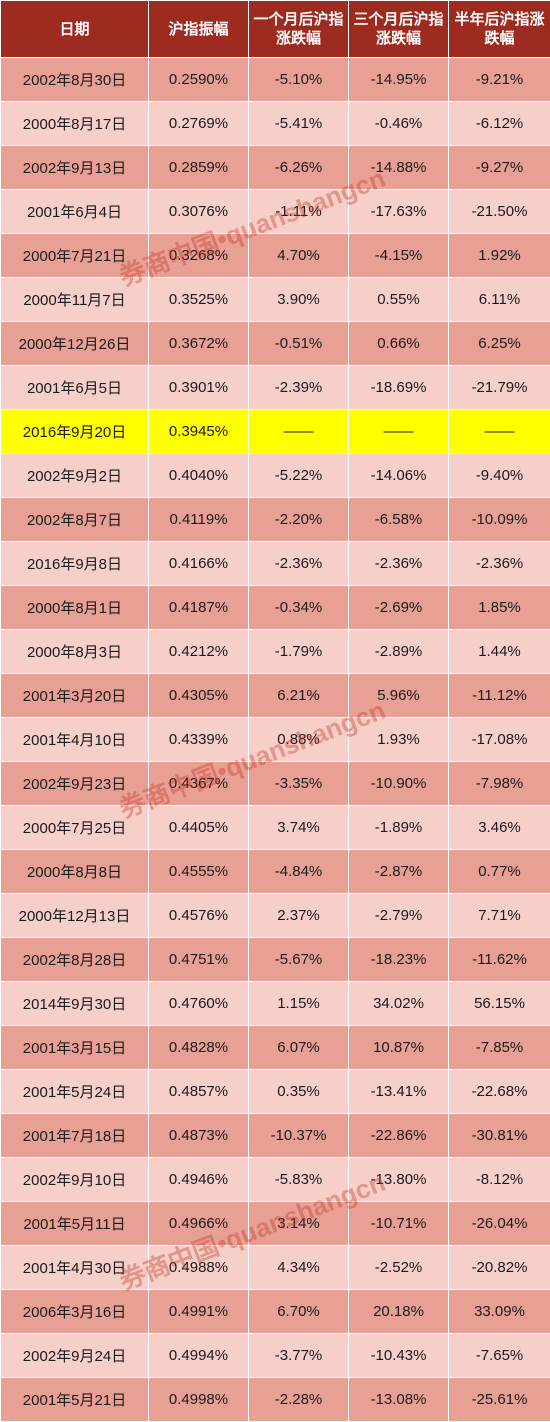 The height and width of the screenshot is (1422, 550). I want to click on cell-date: 2002年8月30日, so click(75, 80).